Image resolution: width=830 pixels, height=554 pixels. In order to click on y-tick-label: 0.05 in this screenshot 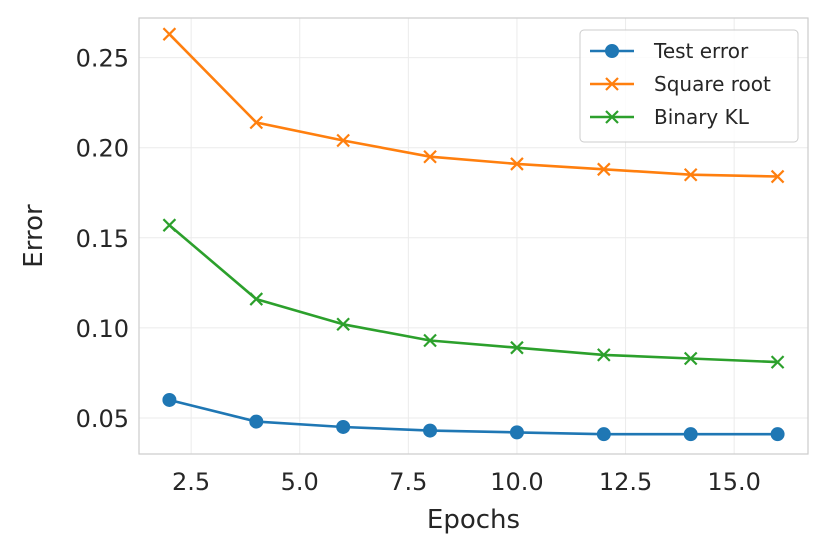, I will do `click(102, 419)`.